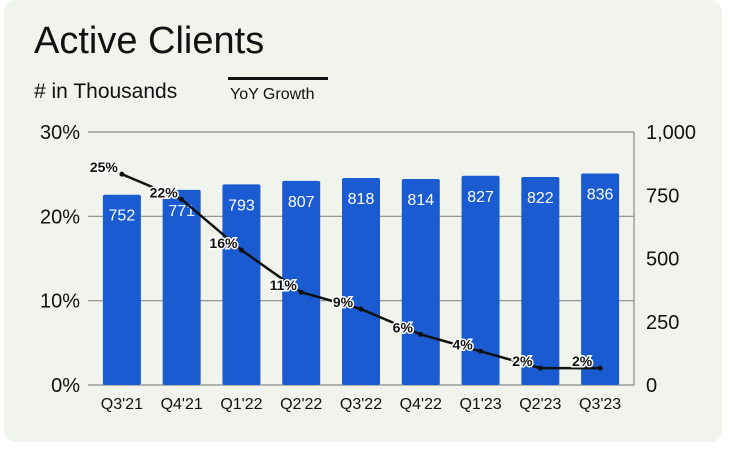 The image size is (730, 460). I want to click on yoy-growth-label: 22%, so click(164, 192).